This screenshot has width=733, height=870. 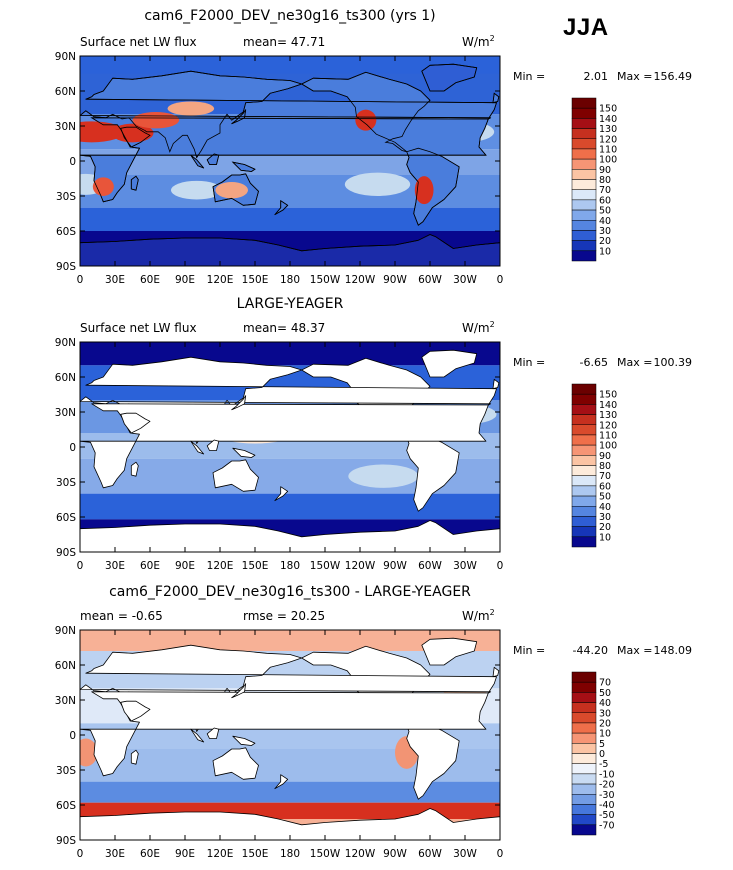 I want to click on y-tick-label: 60N, so click(x=65, y=666).